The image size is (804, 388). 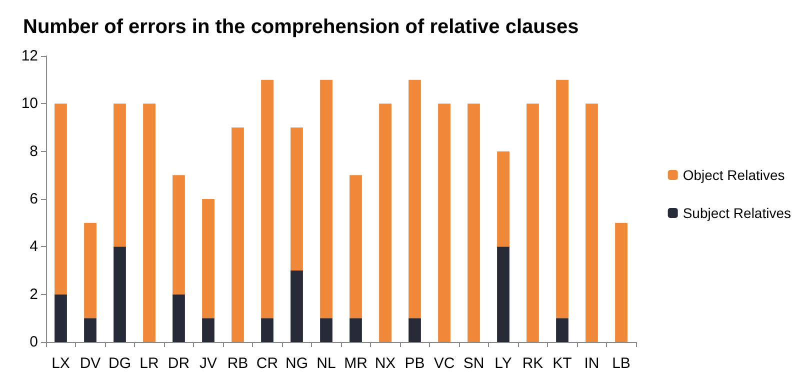 I want to click on x-tick-label: CR, so click(x=267, y=363).